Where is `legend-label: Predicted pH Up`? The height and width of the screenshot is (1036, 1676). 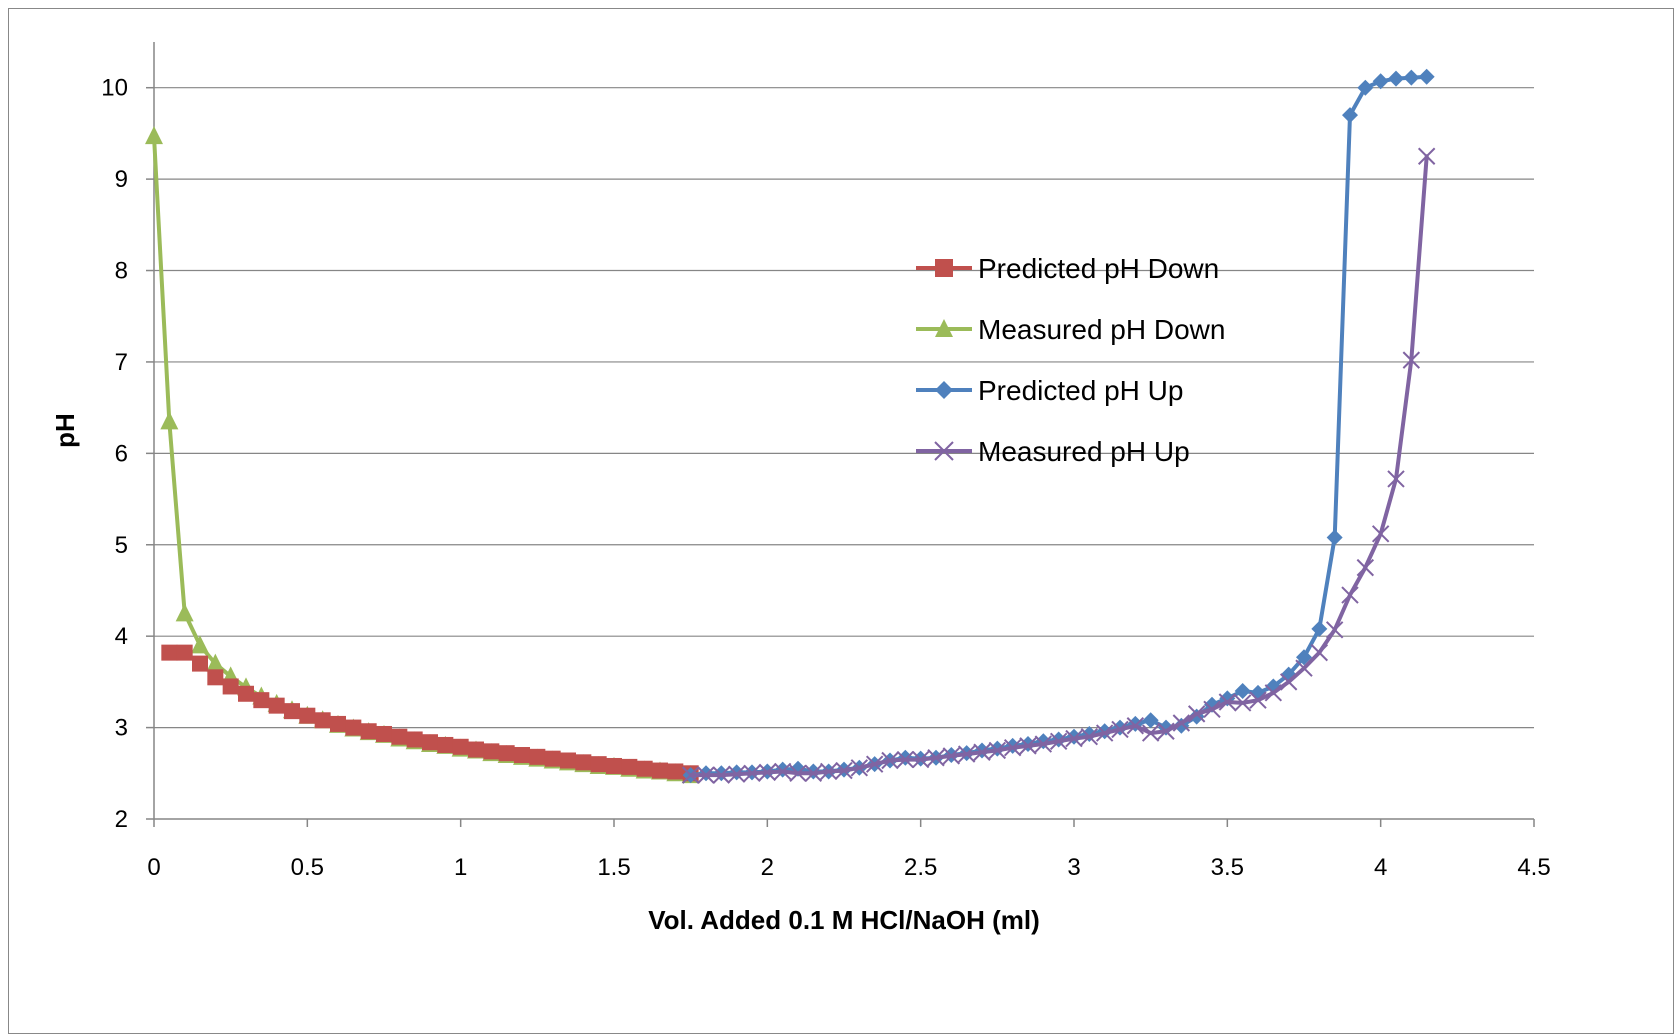
legend-label: Predicted pH Up is located at coordinates (1080, 390).